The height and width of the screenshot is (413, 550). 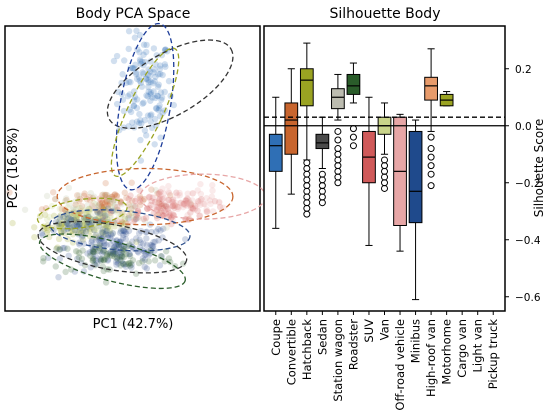 What do you see at coordinates (539, 168) in the screenshot?
I see `silhouette-ylabel: Silhouette Score` at bounding box center [539, 168].